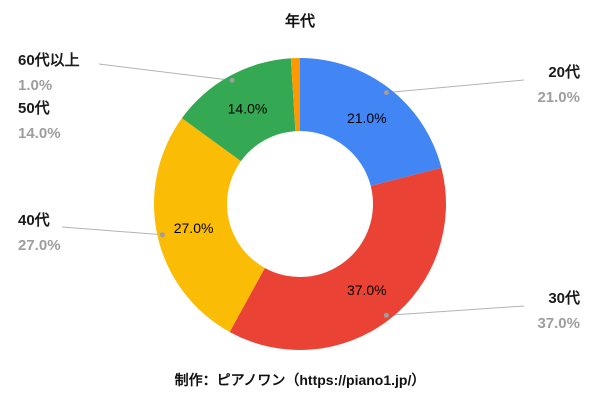  I want to click on callout-30s: 30代 37.0%, so click(558, 311).